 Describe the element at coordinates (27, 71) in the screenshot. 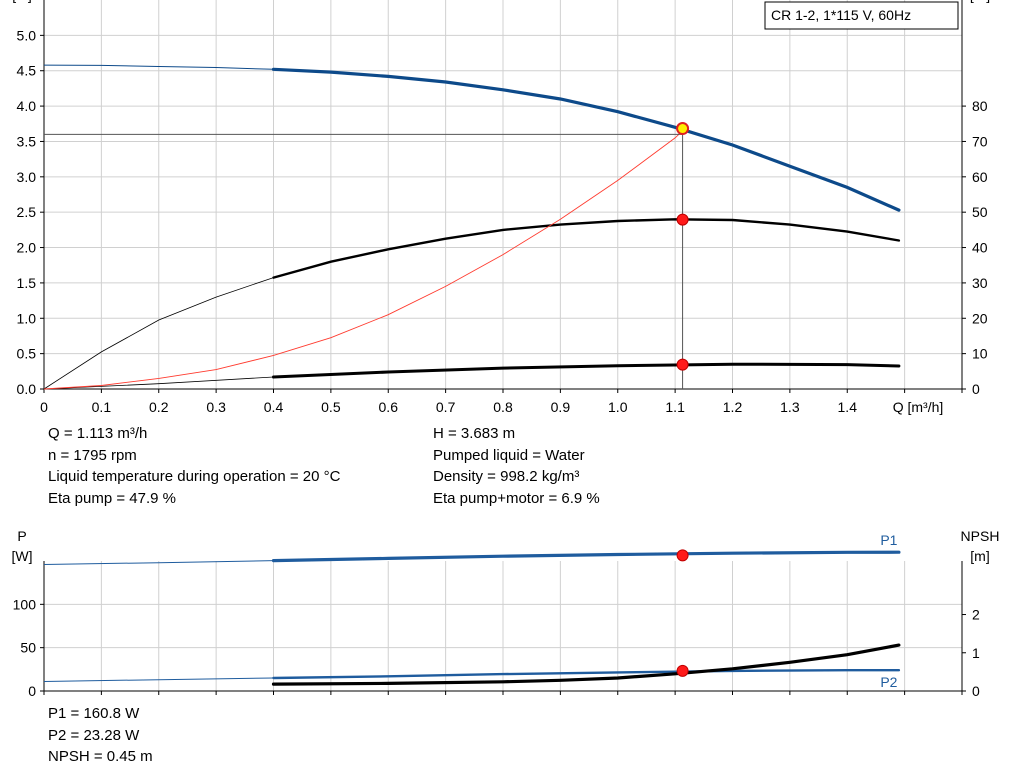

I see `y-tick-label: 4.5` at that location.